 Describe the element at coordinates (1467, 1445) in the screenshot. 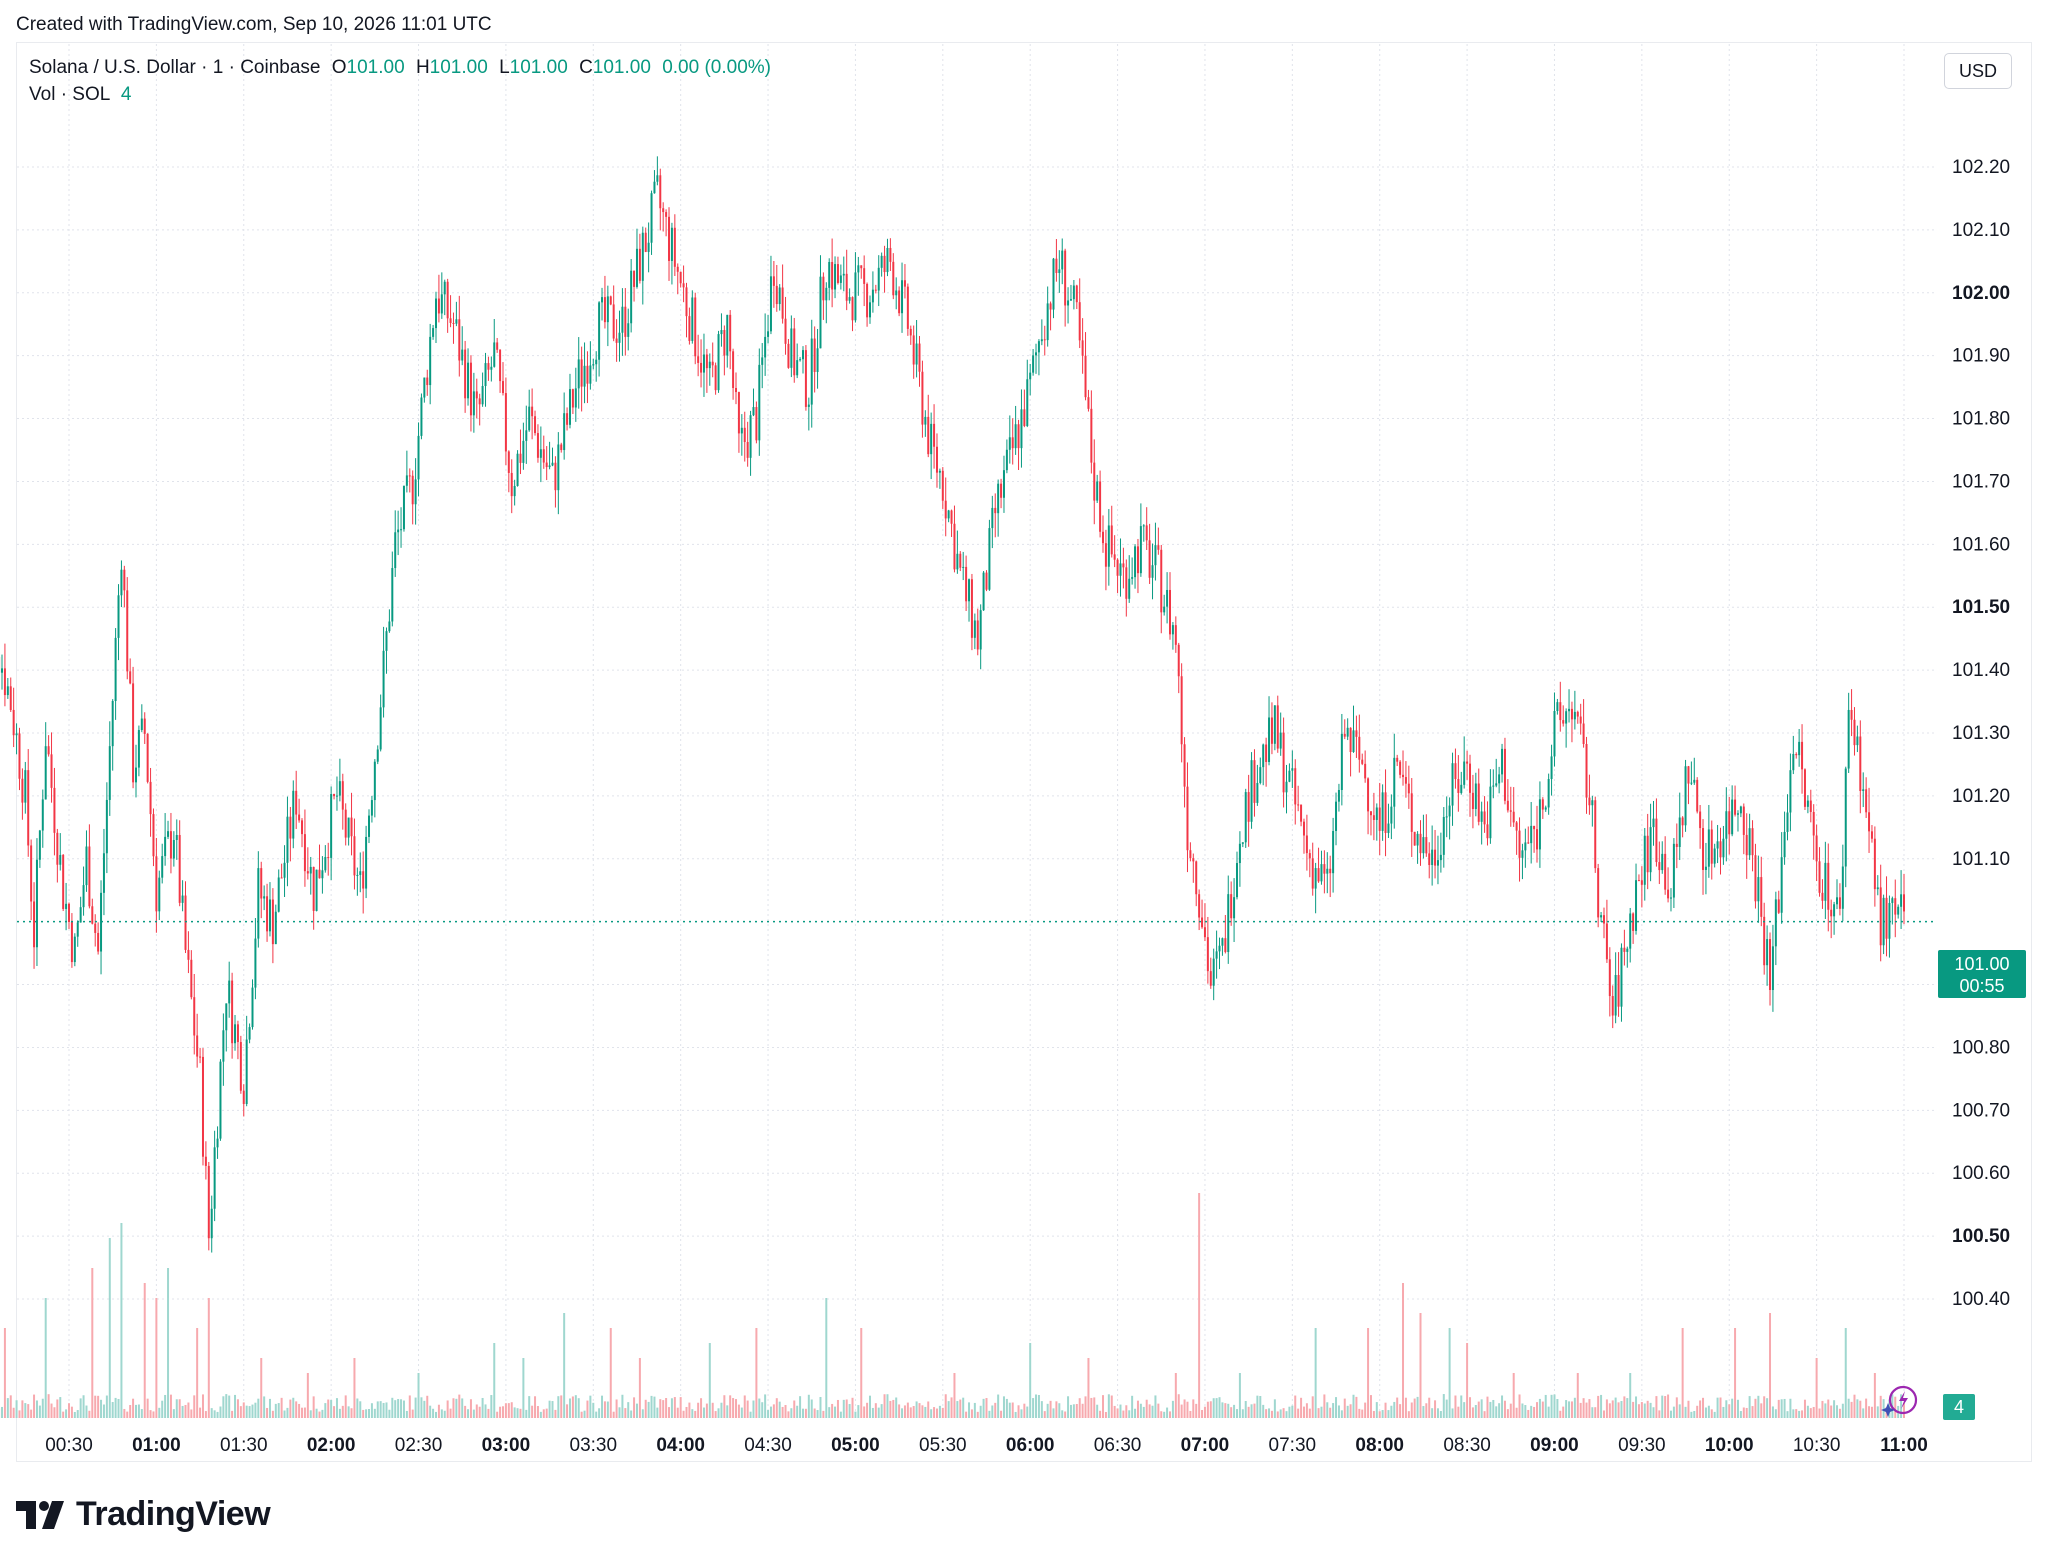

I see `time-tick-label: 08:30` at that location.